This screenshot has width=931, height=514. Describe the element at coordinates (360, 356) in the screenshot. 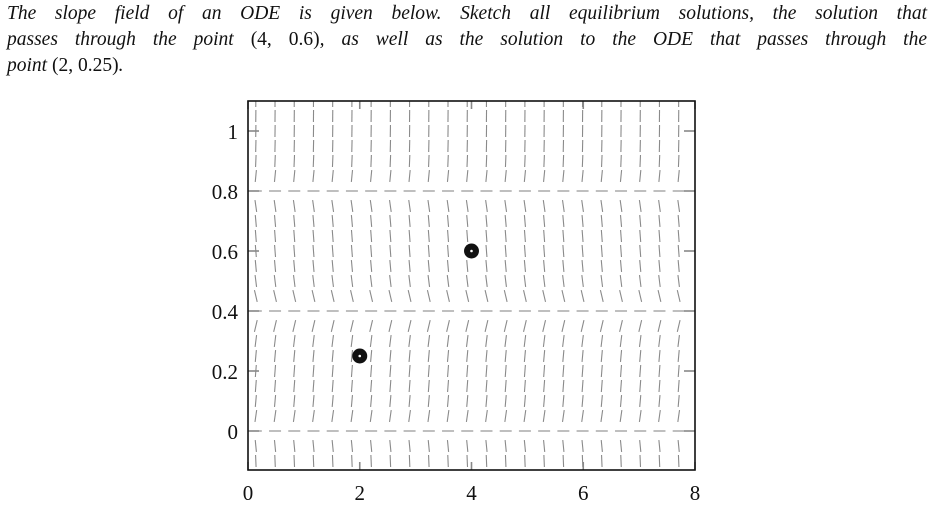

I see `marked-point-center` at that location.